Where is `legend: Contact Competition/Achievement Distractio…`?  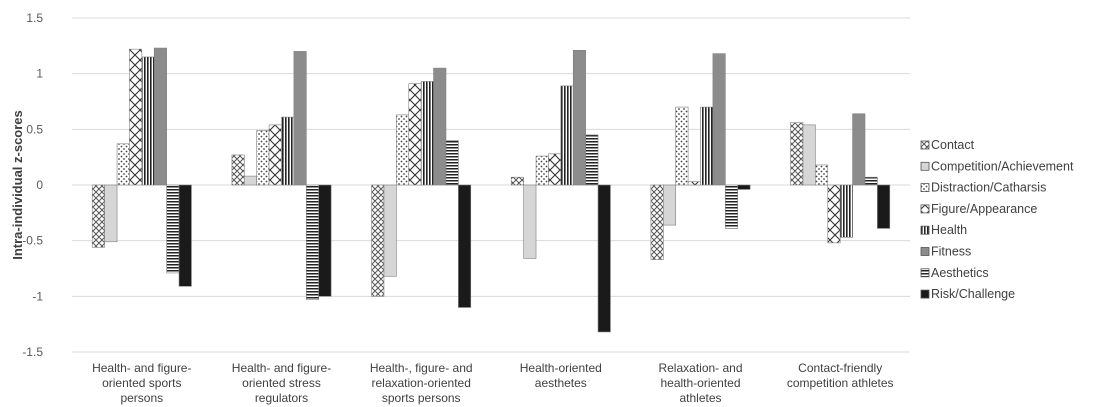
legend: Contact Competition/Achievement Distractio… is located at coordinates (997, 219).